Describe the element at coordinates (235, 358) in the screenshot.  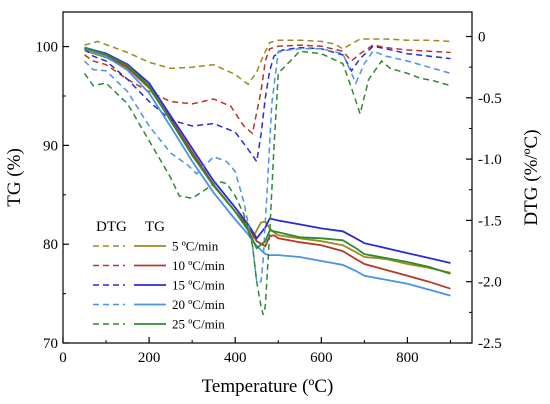
I see `x-tick-label: 400` at that location.